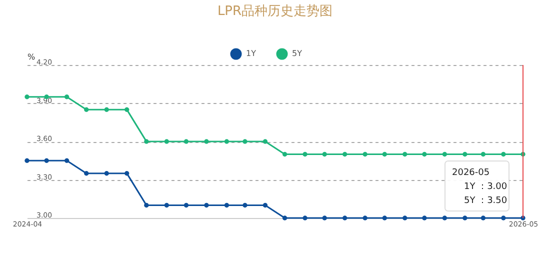 This screenshot has width=550, height=269. What do you see at coordinates (486, 187) in the screenshot?
I see `annotation: 1Y ：3.00` at bounding box center [486, 187].